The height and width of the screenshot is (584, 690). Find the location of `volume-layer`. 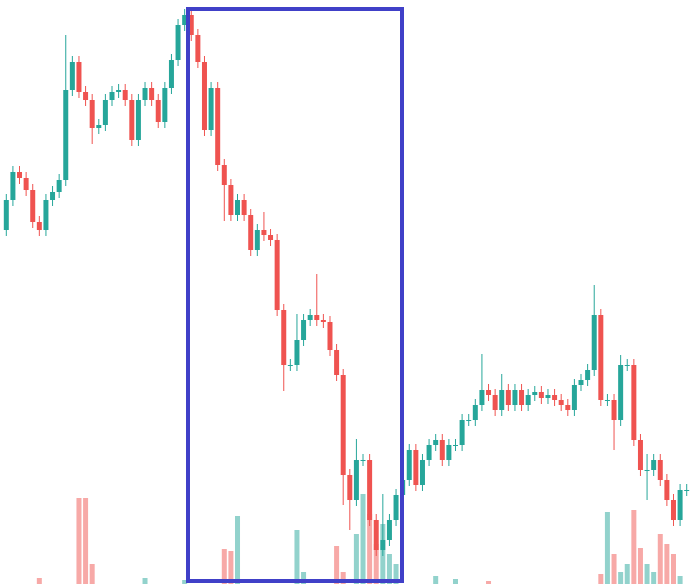

volume-layer is located at coordinates (359, 539).